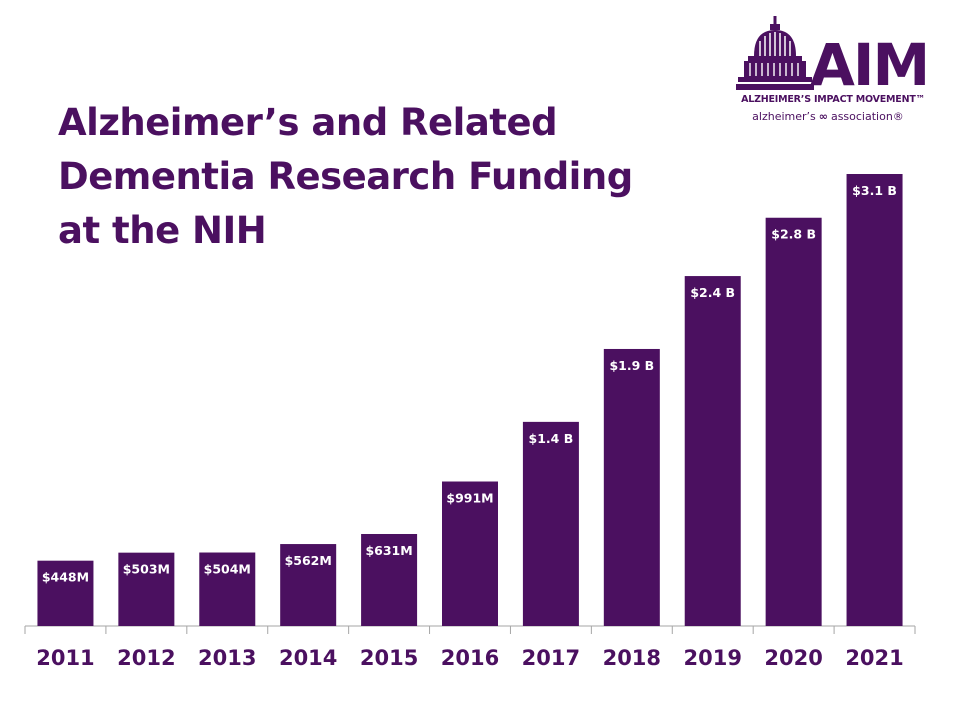  Describe the element at coordinates (712, 292) in the screenshot. I see `data-label-2019: $2.4 B` at that location.